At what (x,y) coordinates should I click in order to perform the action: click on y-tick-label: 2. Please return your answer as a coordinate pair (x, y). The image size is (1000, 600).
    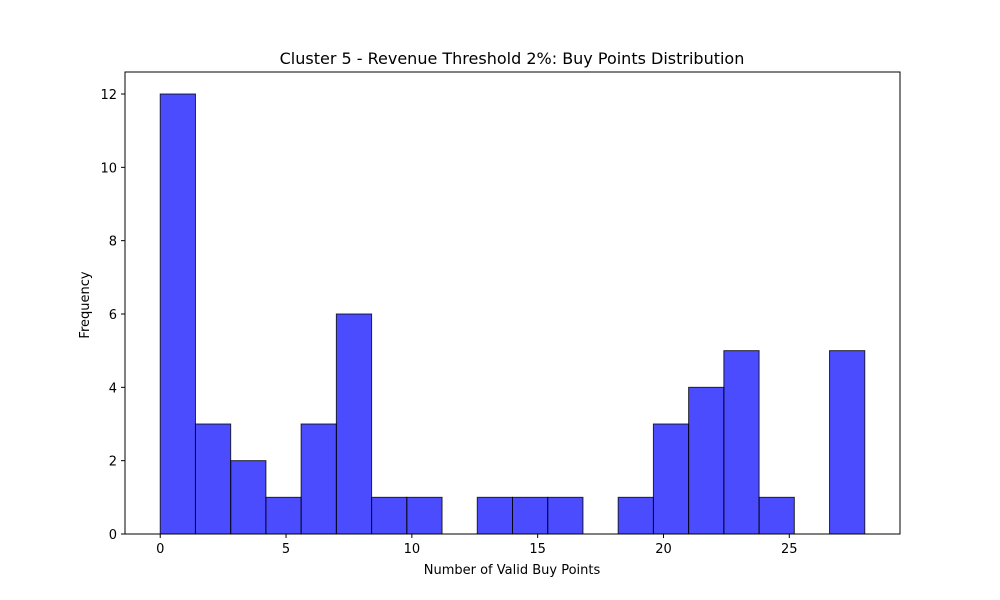
    Looking at the image, I should click on (113, 462).